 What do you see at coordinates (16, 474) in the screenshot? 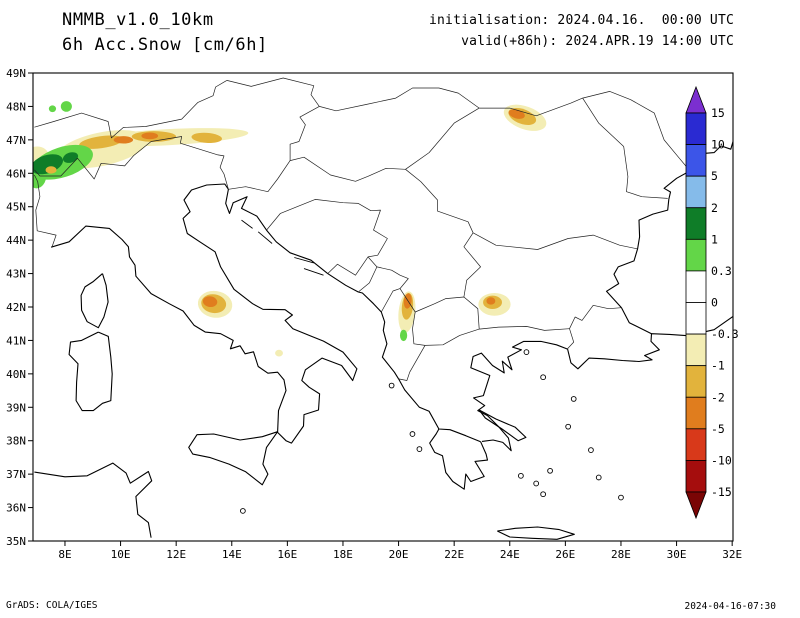
I see `lat-tick-label: 37N` at bounding box center [16, 474].